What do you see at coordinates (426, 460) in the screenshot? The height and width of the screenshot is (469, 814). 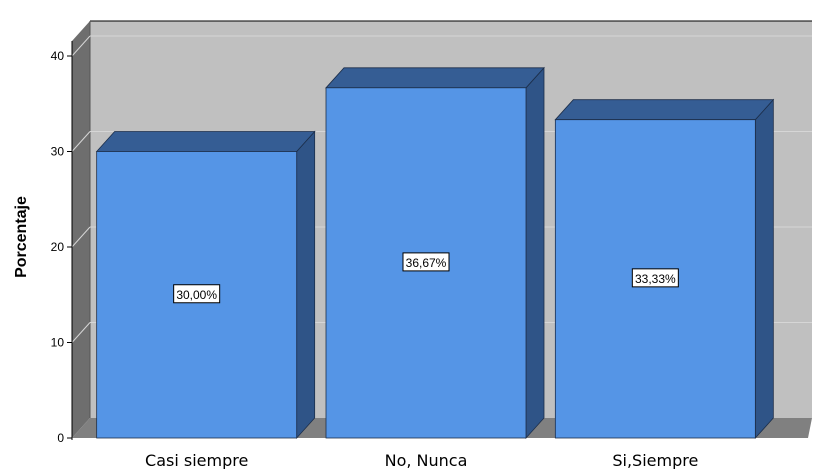 I see `x-tick-label: No, Nunca` at bounding box center [426, 460].